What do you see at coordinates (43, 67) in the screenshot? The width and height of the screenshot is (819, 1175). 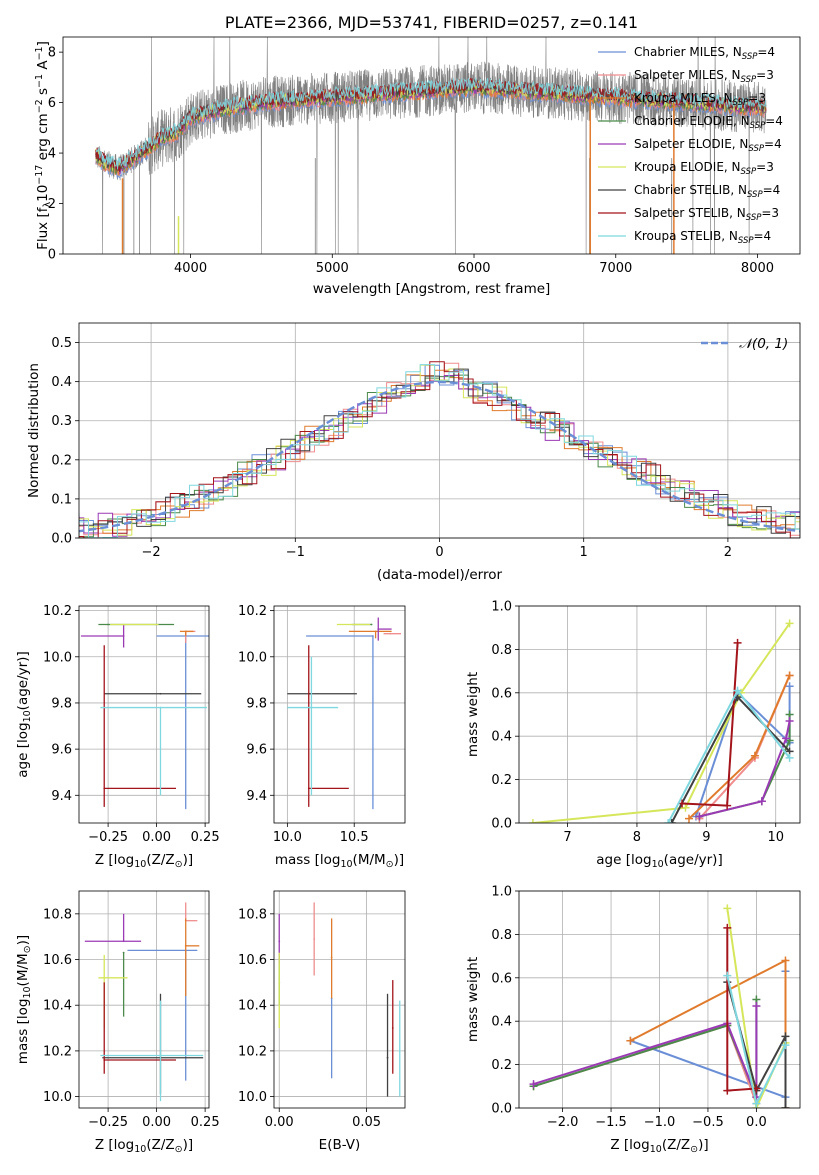 I see `y-label-part: A` at bounding box center [43, 67].